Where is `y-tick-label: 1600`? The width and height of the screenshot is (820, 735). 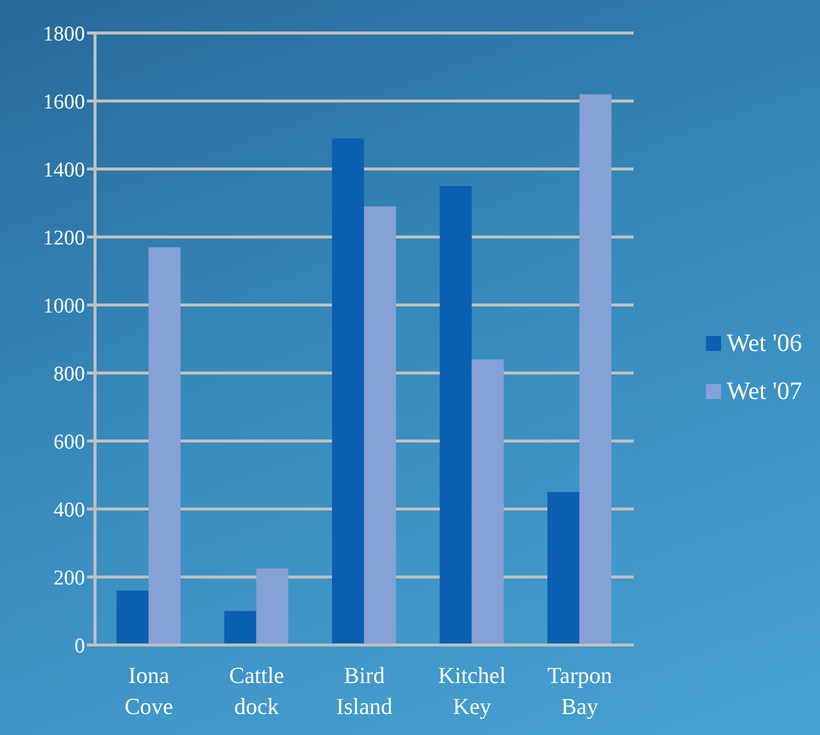 y-tick-label: 1600 is located at coordinates (64, 101).